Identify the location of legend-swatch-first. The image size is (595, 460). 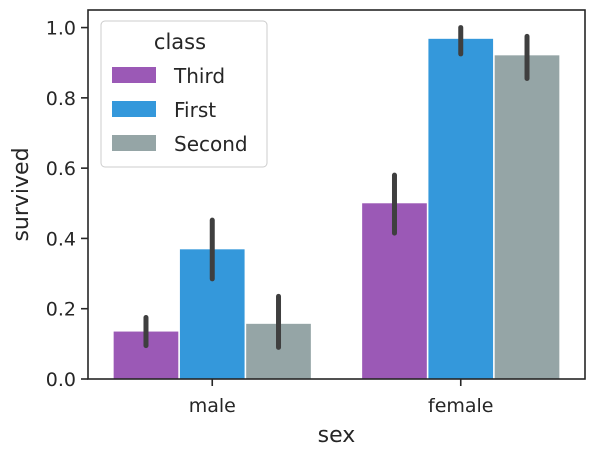
(134, 109).